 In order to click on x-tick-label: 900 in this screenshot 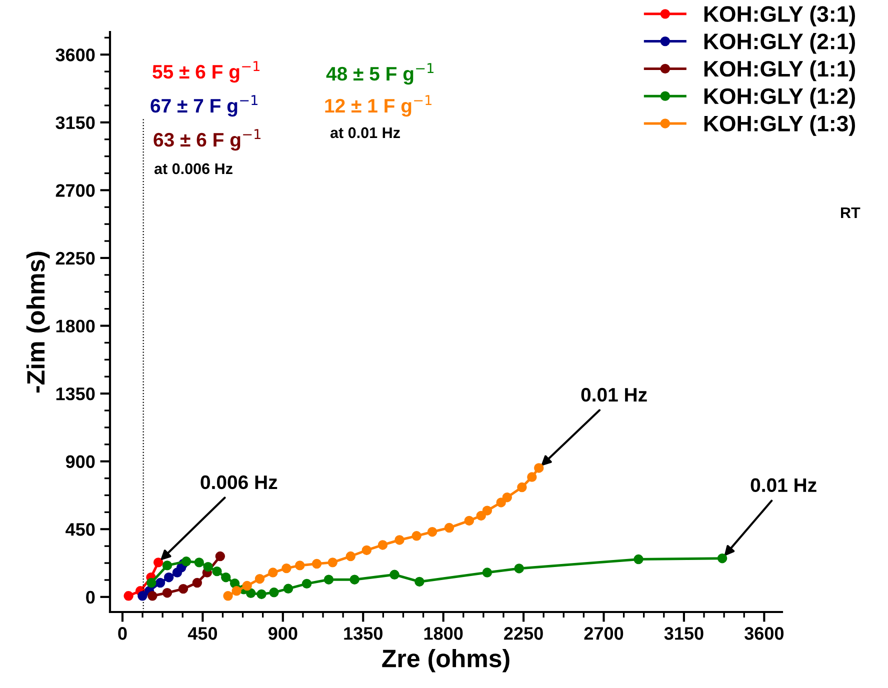, I will do `click(283, 633)`.